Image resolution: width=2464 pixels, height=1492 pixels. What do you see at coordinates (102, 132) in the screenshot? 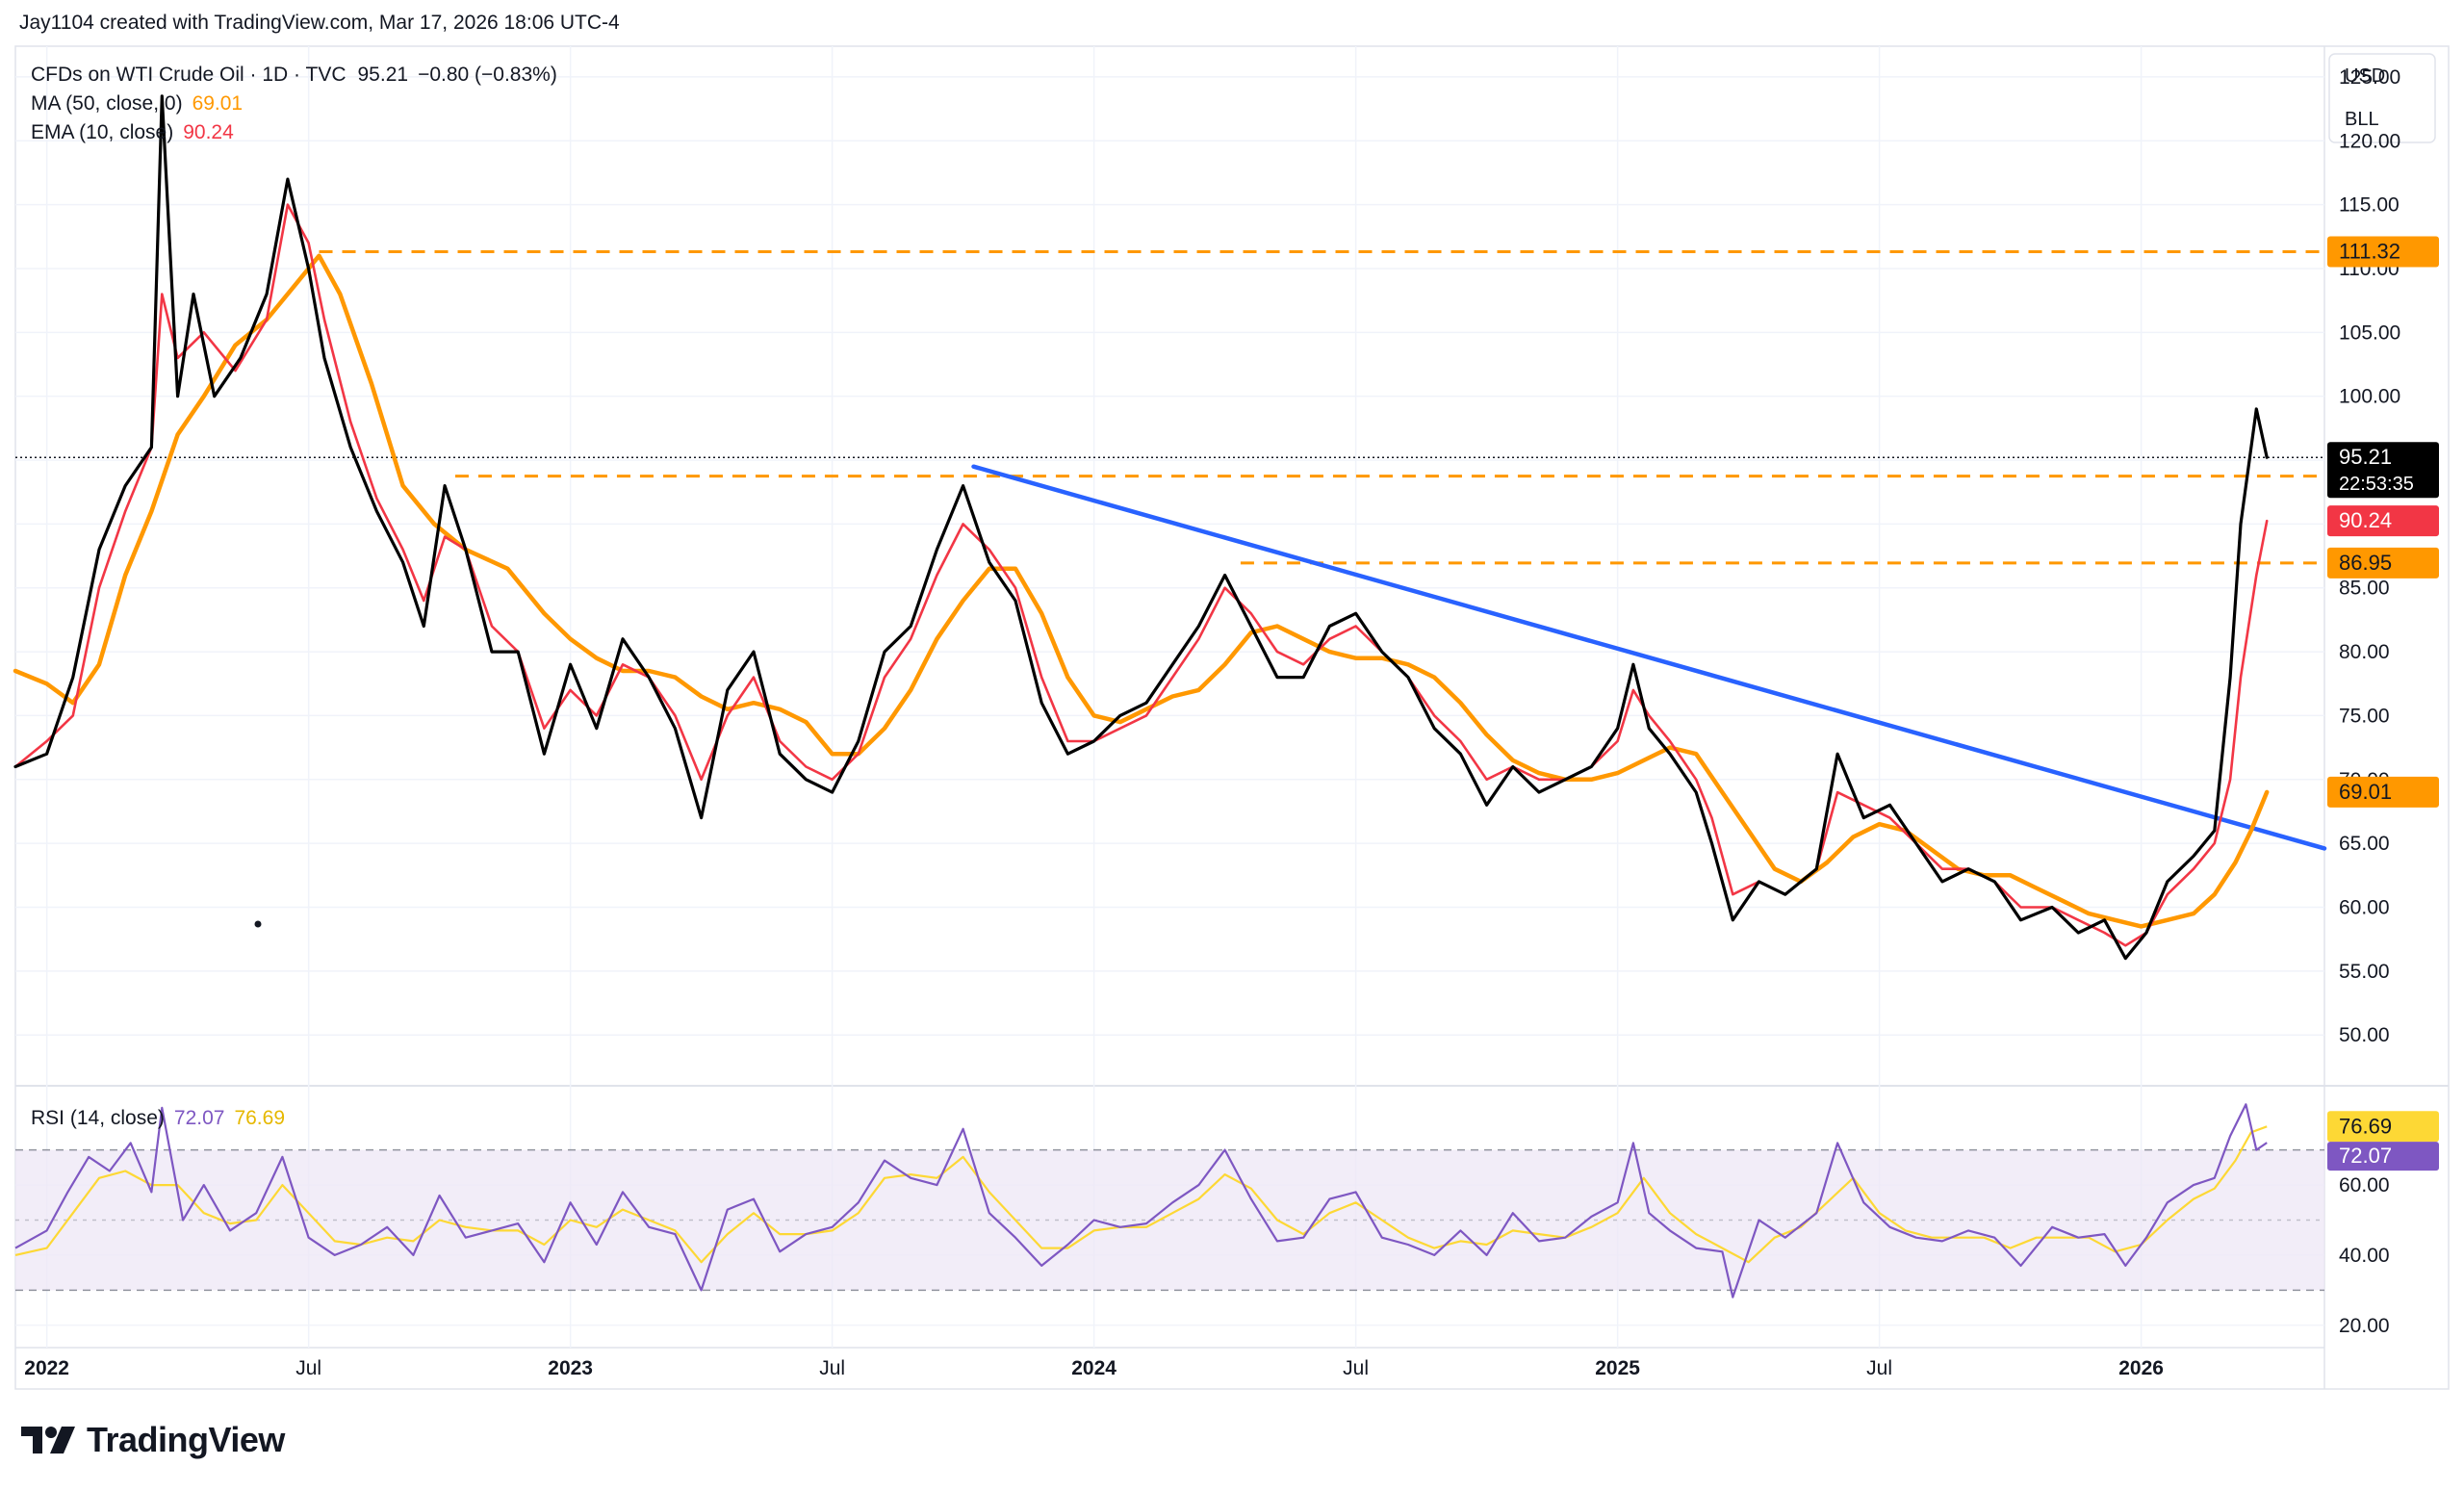
I see `legend-ema-label: EMA (10, close)` at bounding box center [102, 132].